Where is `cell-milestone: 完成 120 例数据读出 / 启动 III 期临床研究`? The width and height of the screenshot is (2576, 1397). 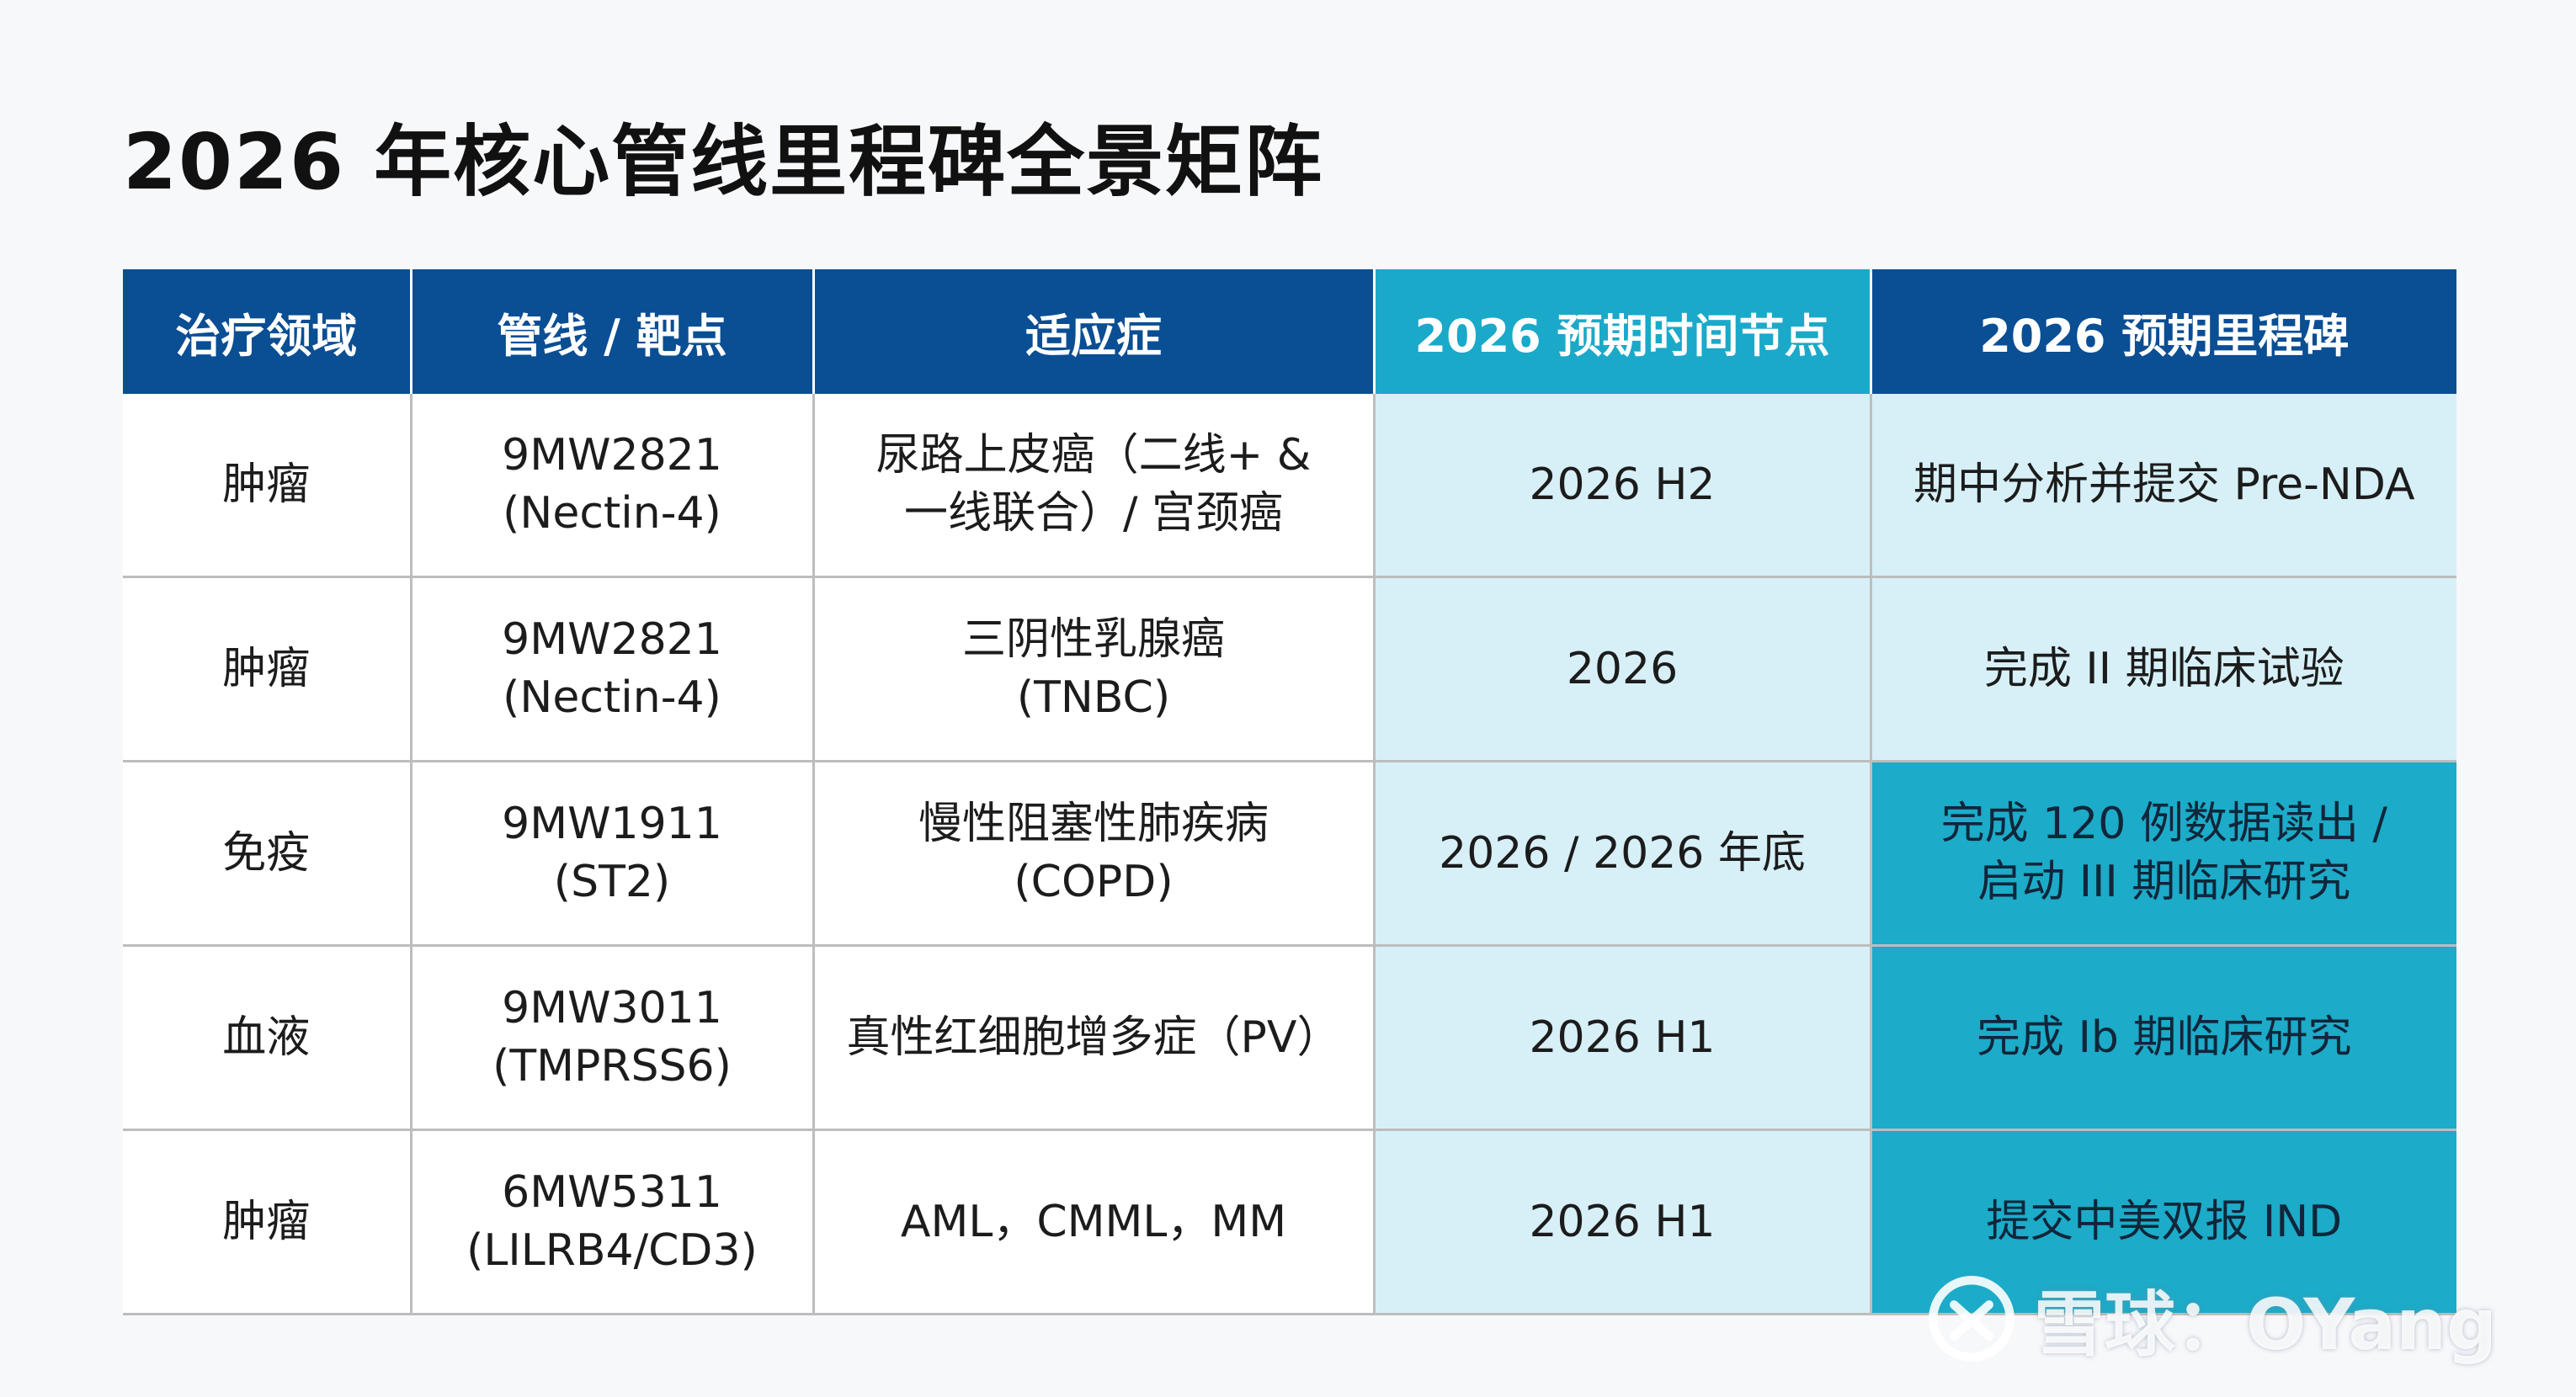 cell-milestone: 完成 120 例数据读出 / 启动 III 期临床研究 is located at coordinates (2164, 854).